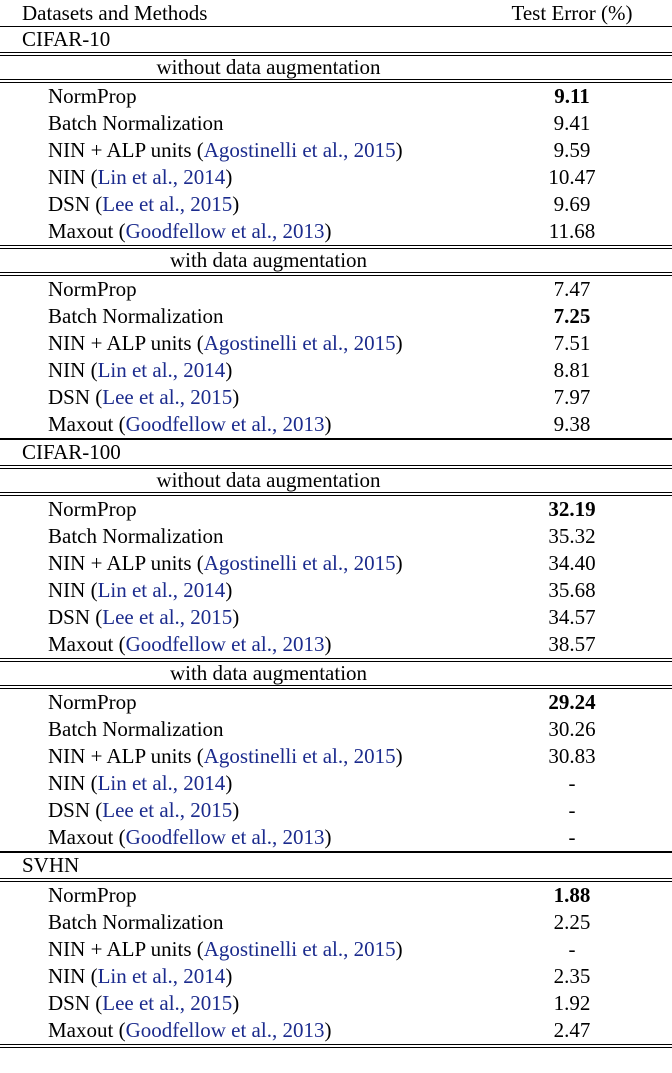 This screenshot has height=1073, width=672. What do you see at coordinates (572, 316) in the screenshot?
I see `test-error-value: 7.25` at bounding box center [572, 316].